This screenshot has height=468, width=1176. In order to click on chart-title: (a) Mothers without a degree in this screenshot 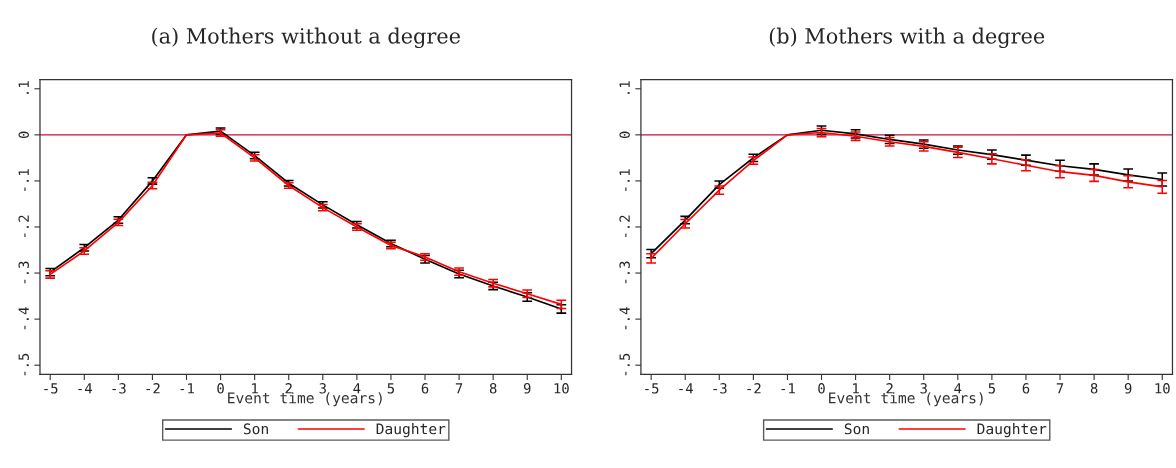, I will do `click(306, 38)`.